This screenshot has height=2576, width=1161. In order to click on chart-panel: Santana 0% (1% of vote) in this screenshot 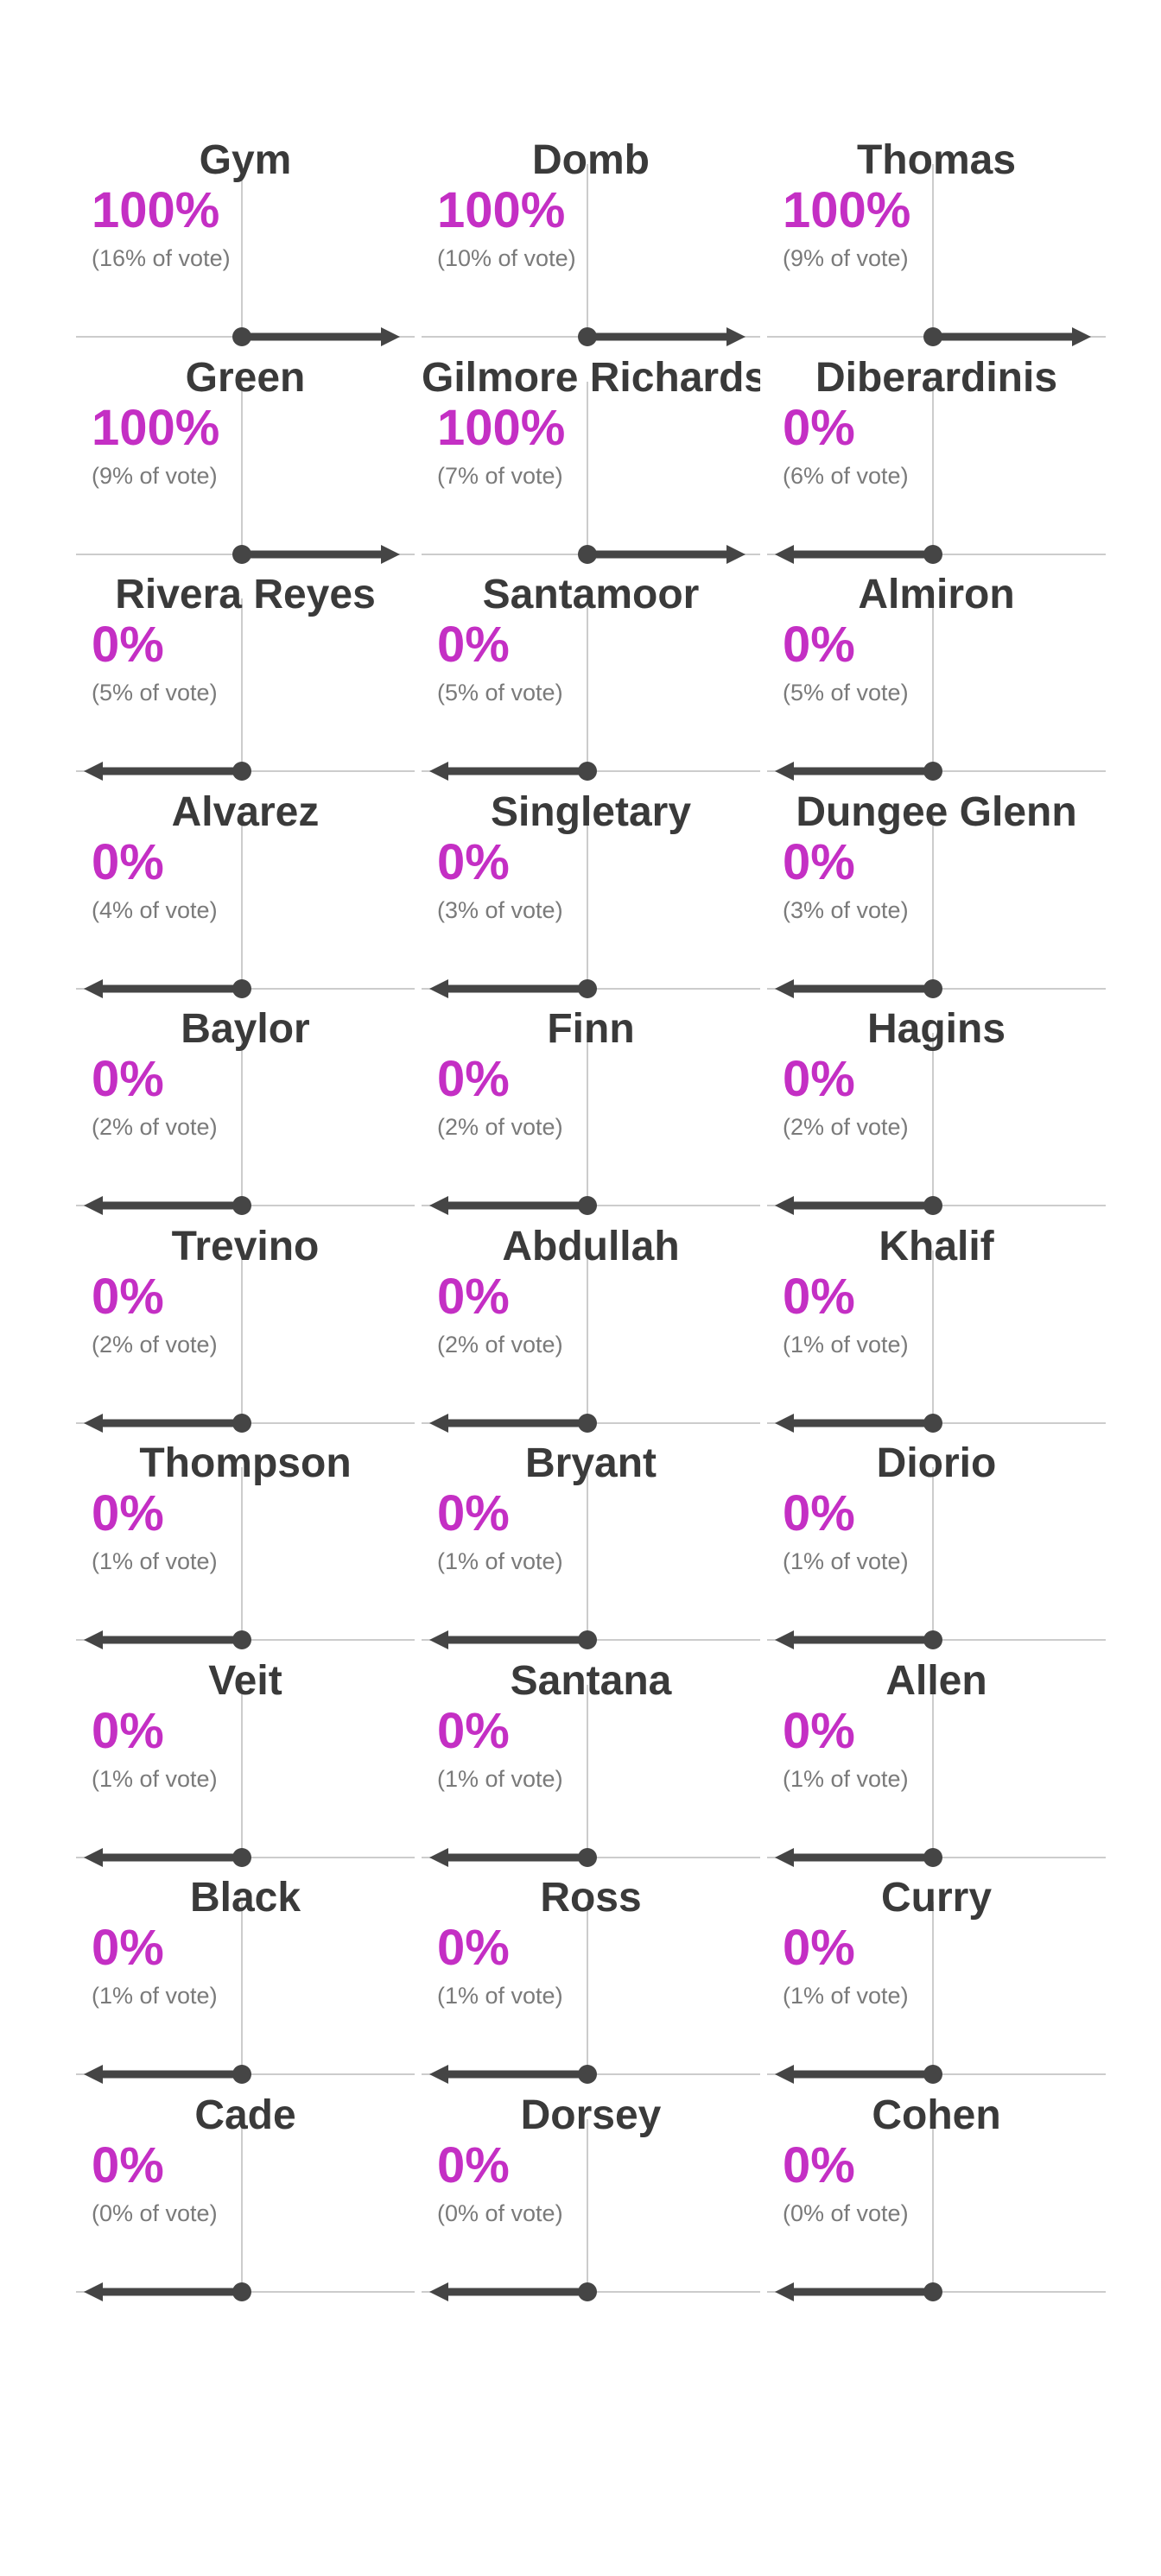, I will do `click(591, 1762)`.